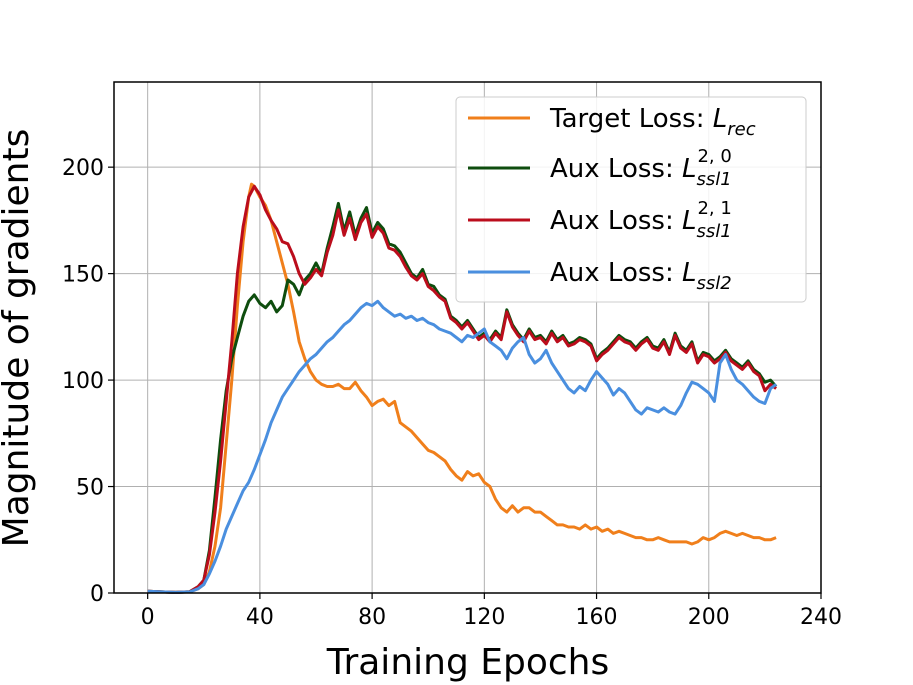 This screenshot has height=685, width=913. What do you see at coordinates (83, 275) in the screenshot?
I see `y-tick-label: 150` at bounding box center [83, 275].